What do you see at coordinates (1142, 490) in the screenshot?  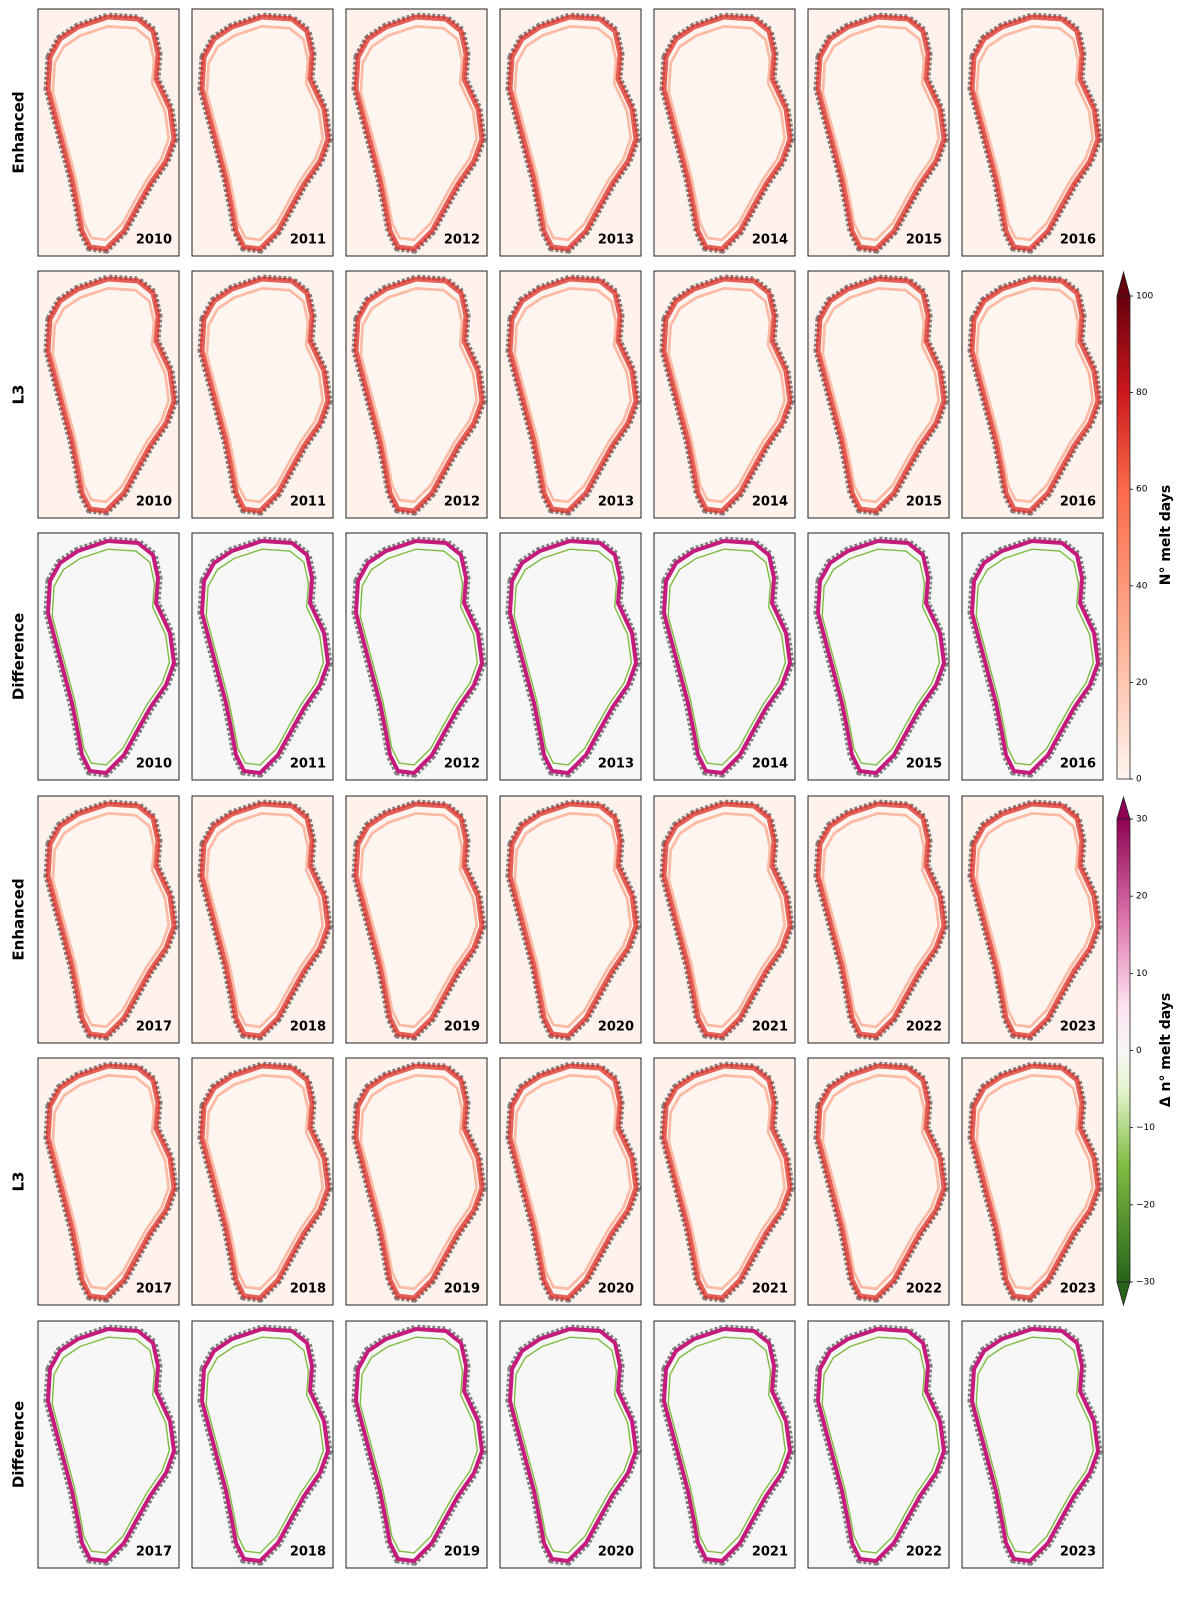 I see `colorbar-tick-label: 60` at bounding box center [1142, 490].